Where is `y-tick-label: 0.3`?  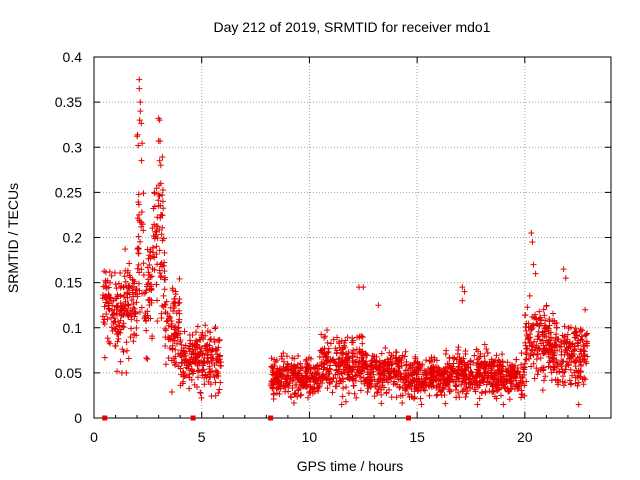 y-tick-label: 0.3 is located at coordinates (73, 147).